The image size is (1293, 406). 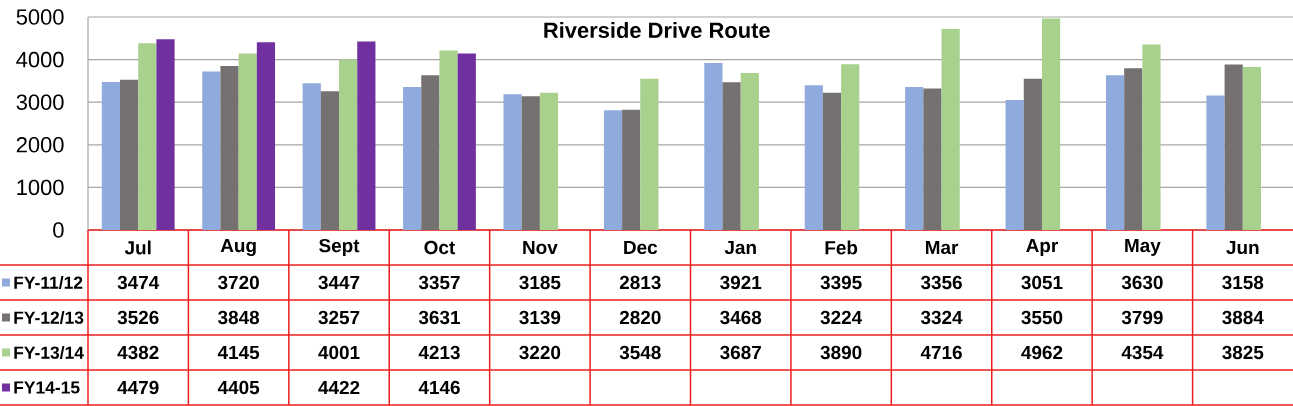 What do you see at coordinates (941, 317) in the screenshot?
I see `data-label: 3324` at bounding box center [941, 317].